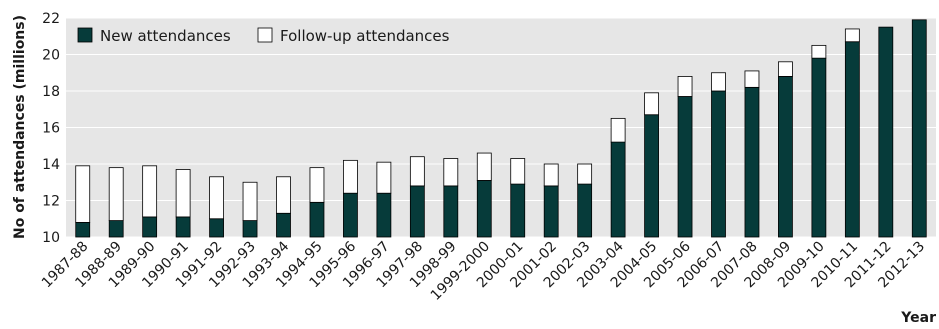 This screenshot has width=939, height=329. Describe the element at coordinates (51, 92) in the screenshot. I see `y-tick-label: 18` at that location.